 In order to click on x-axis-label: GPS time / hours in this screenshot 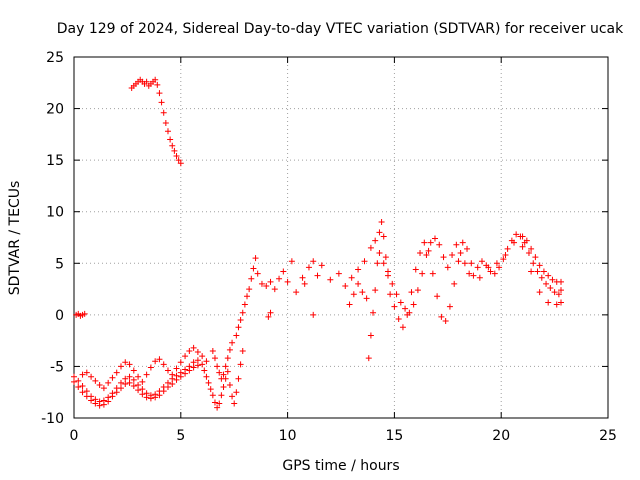, I will do `click(340, 466)`.